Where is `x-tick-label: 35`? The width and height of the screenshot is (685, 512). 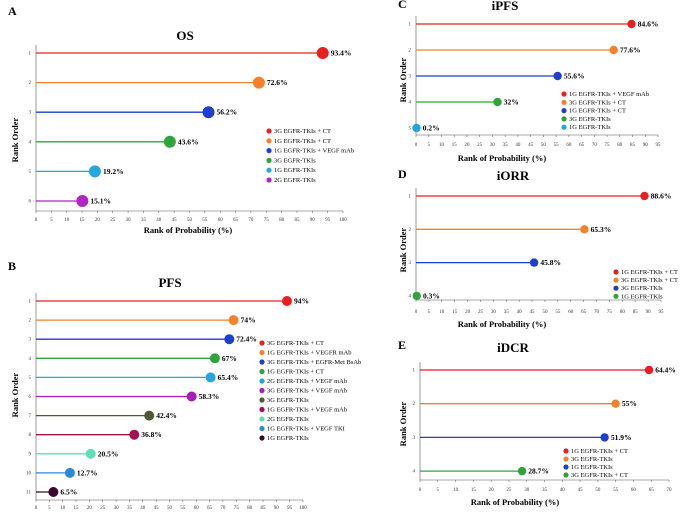 x-tick-label: 35 is located at coordinates (144, 220).